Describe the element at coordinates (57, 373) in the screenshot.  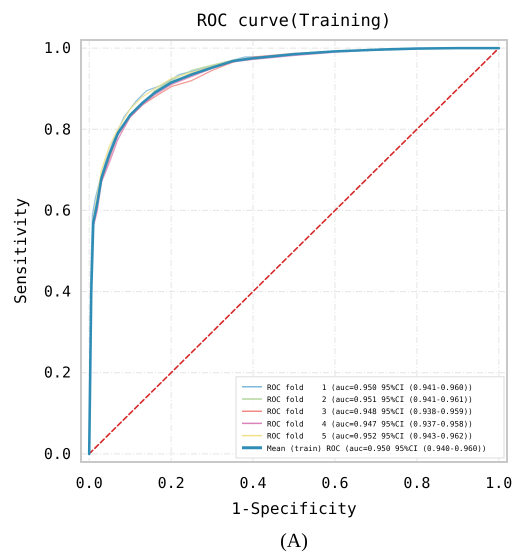
I see `y-tick-label: 0.2` at that location.